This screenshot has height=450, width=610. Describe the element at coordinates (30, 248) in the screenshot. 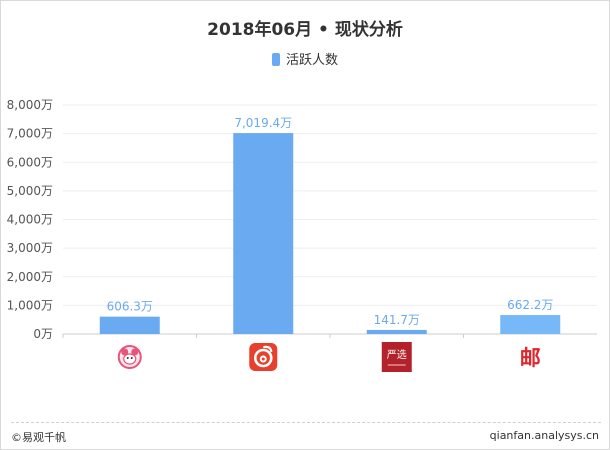

I see `y-tick-label: 3,000万` at that location.